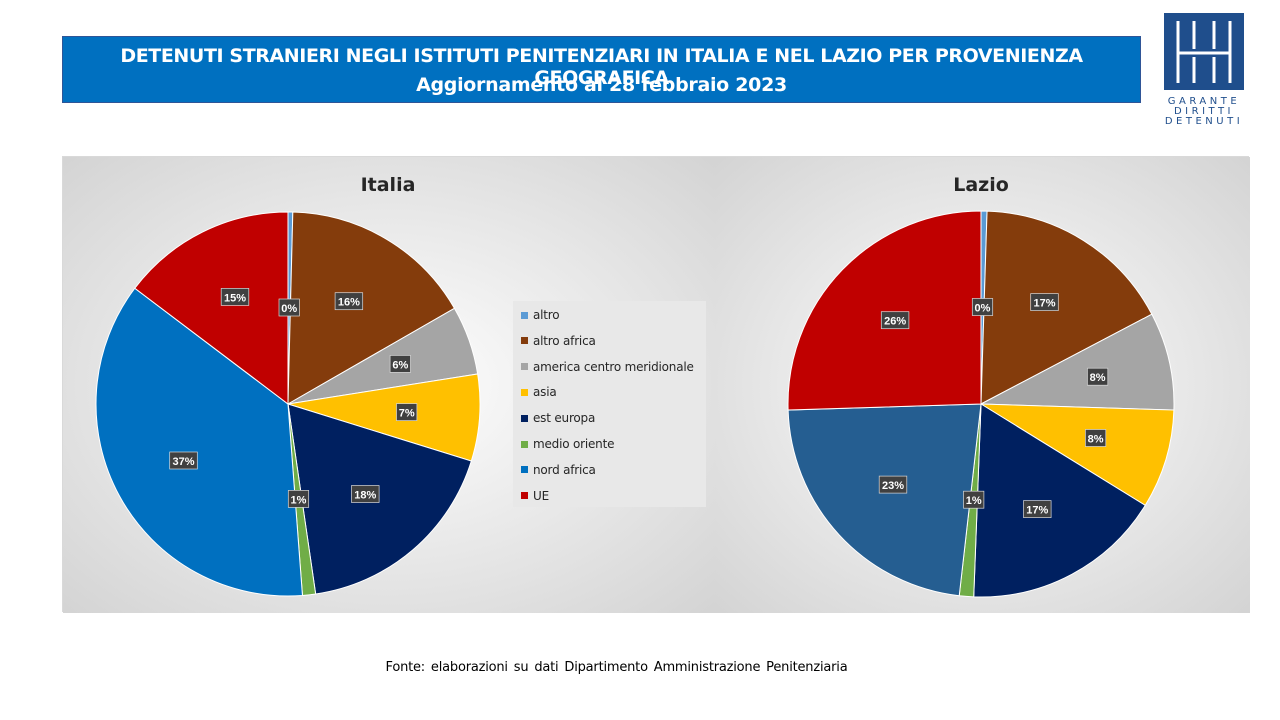 The image size is (1280, 720). I want to click on legend-item: altro africa, so click(558, 341).